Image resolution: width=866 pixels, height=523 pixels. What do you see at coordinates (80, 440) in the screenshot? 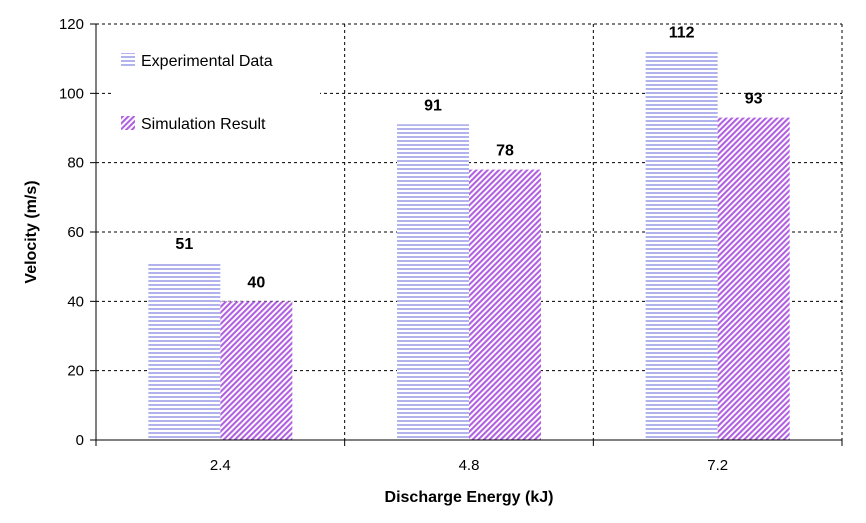
I see `y-tick-label: 0` at bounding box center [80, 440].